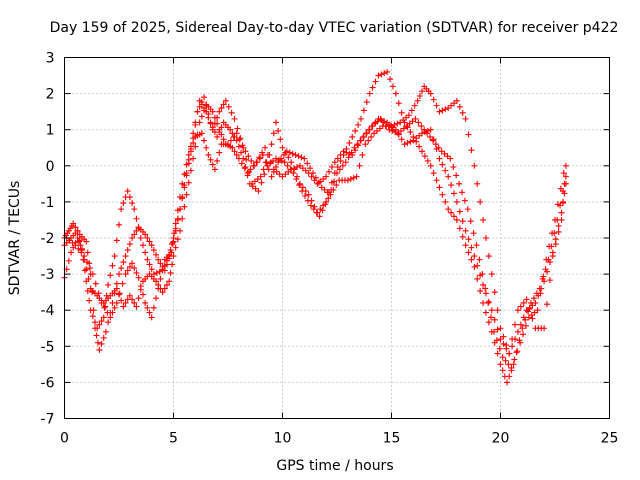 The width and height of the screenshot is (640, 480). I want to click on x-tick-label: 5, so click(173, 439).